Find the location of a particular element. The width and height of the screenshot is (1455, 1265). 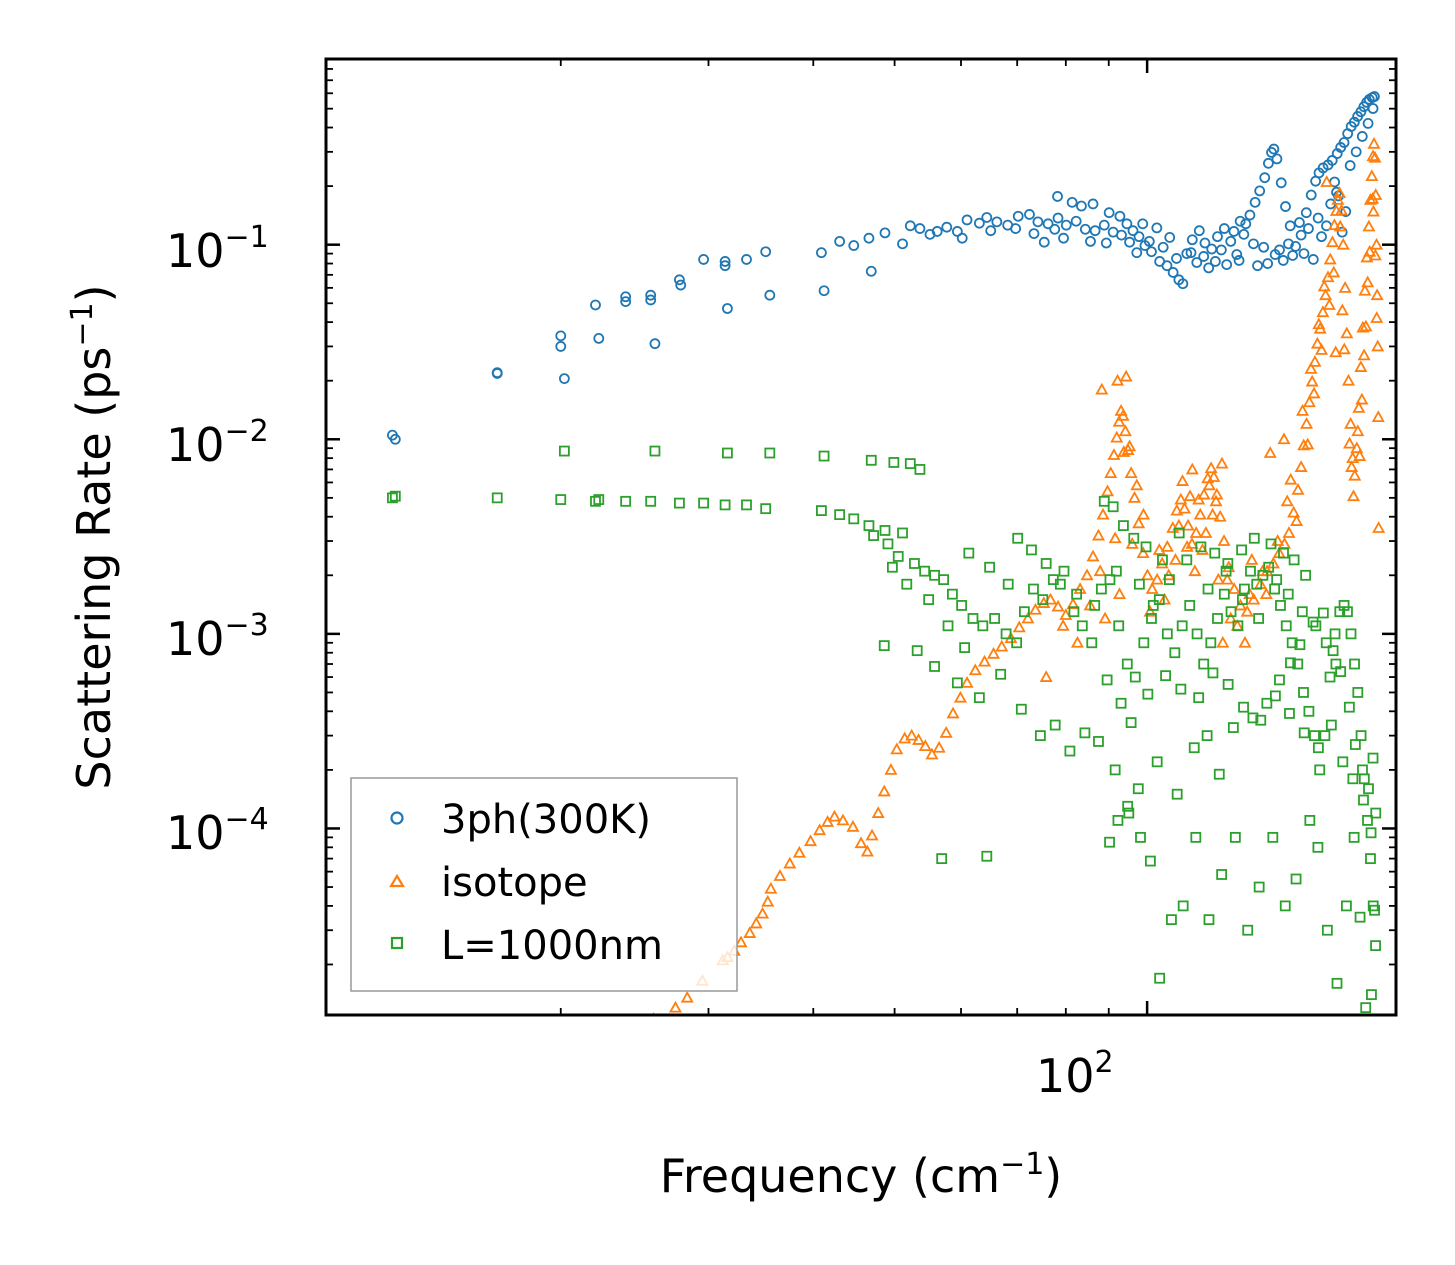

y-tick-label: 10−3 is located at coordinates (217, 637).